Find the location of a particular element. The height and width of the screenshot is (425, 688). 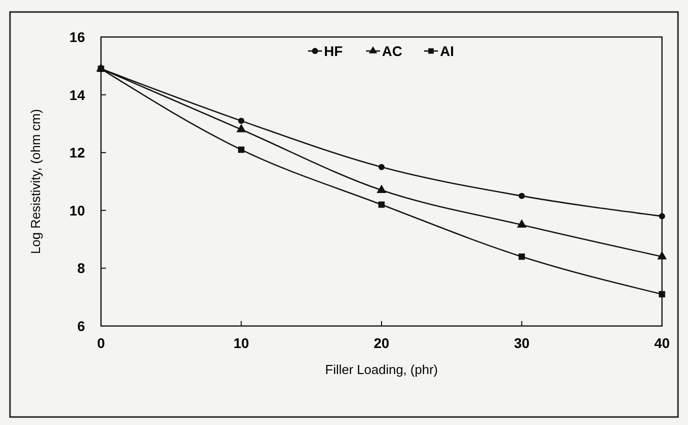

y-tick-label: 14 is located at coordinates (77, 94).